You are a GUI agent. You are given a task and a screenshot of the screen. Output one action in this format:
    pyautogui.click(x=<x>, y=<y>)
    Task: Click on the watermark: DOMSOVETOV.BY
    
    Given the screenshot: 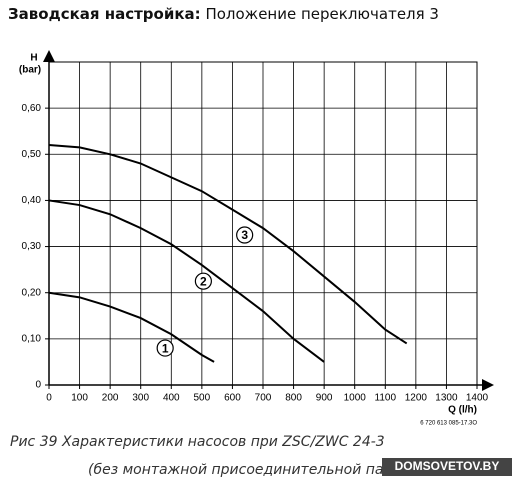 What is the action you would take?
    pyautogui.click(x=447, y=466)
    